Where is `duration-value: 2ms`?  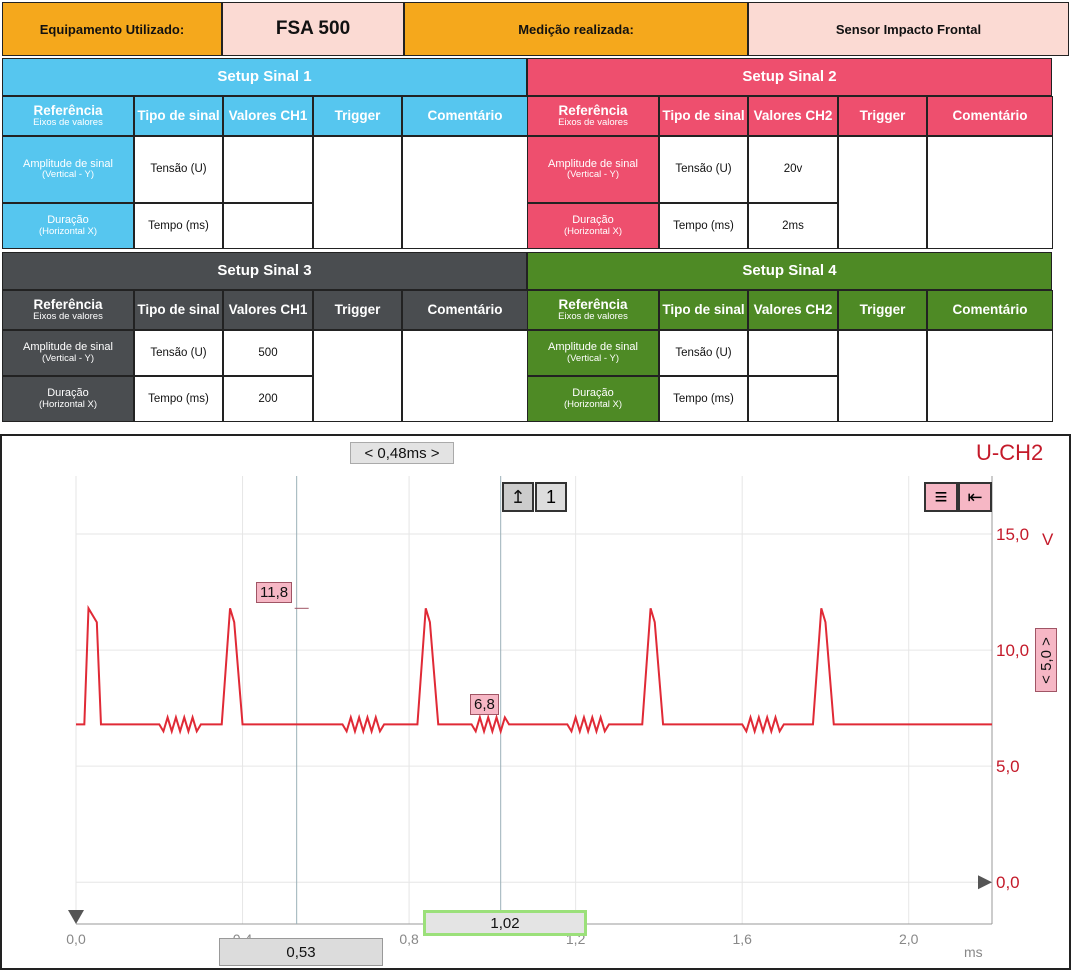
duration-value: 2ms is located at coordinates (793, 226).